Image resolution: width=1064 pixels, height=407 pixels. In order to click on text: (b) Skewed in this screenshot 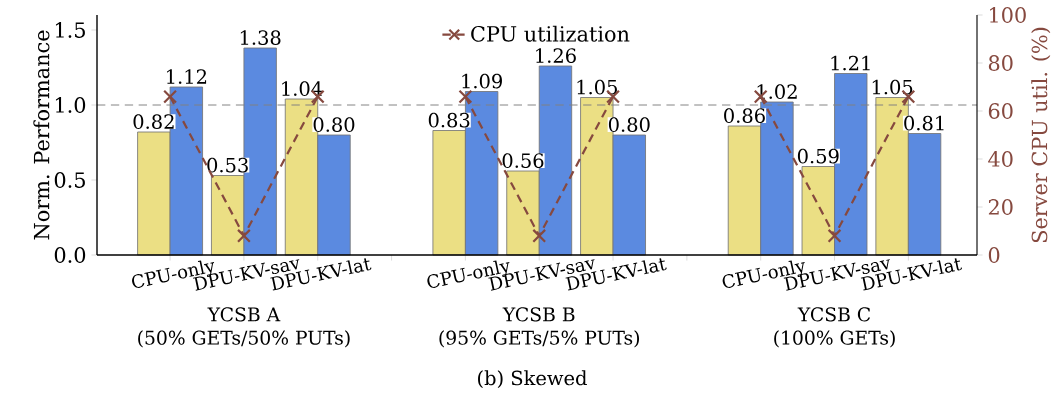, I will do `click(532, 379)`.